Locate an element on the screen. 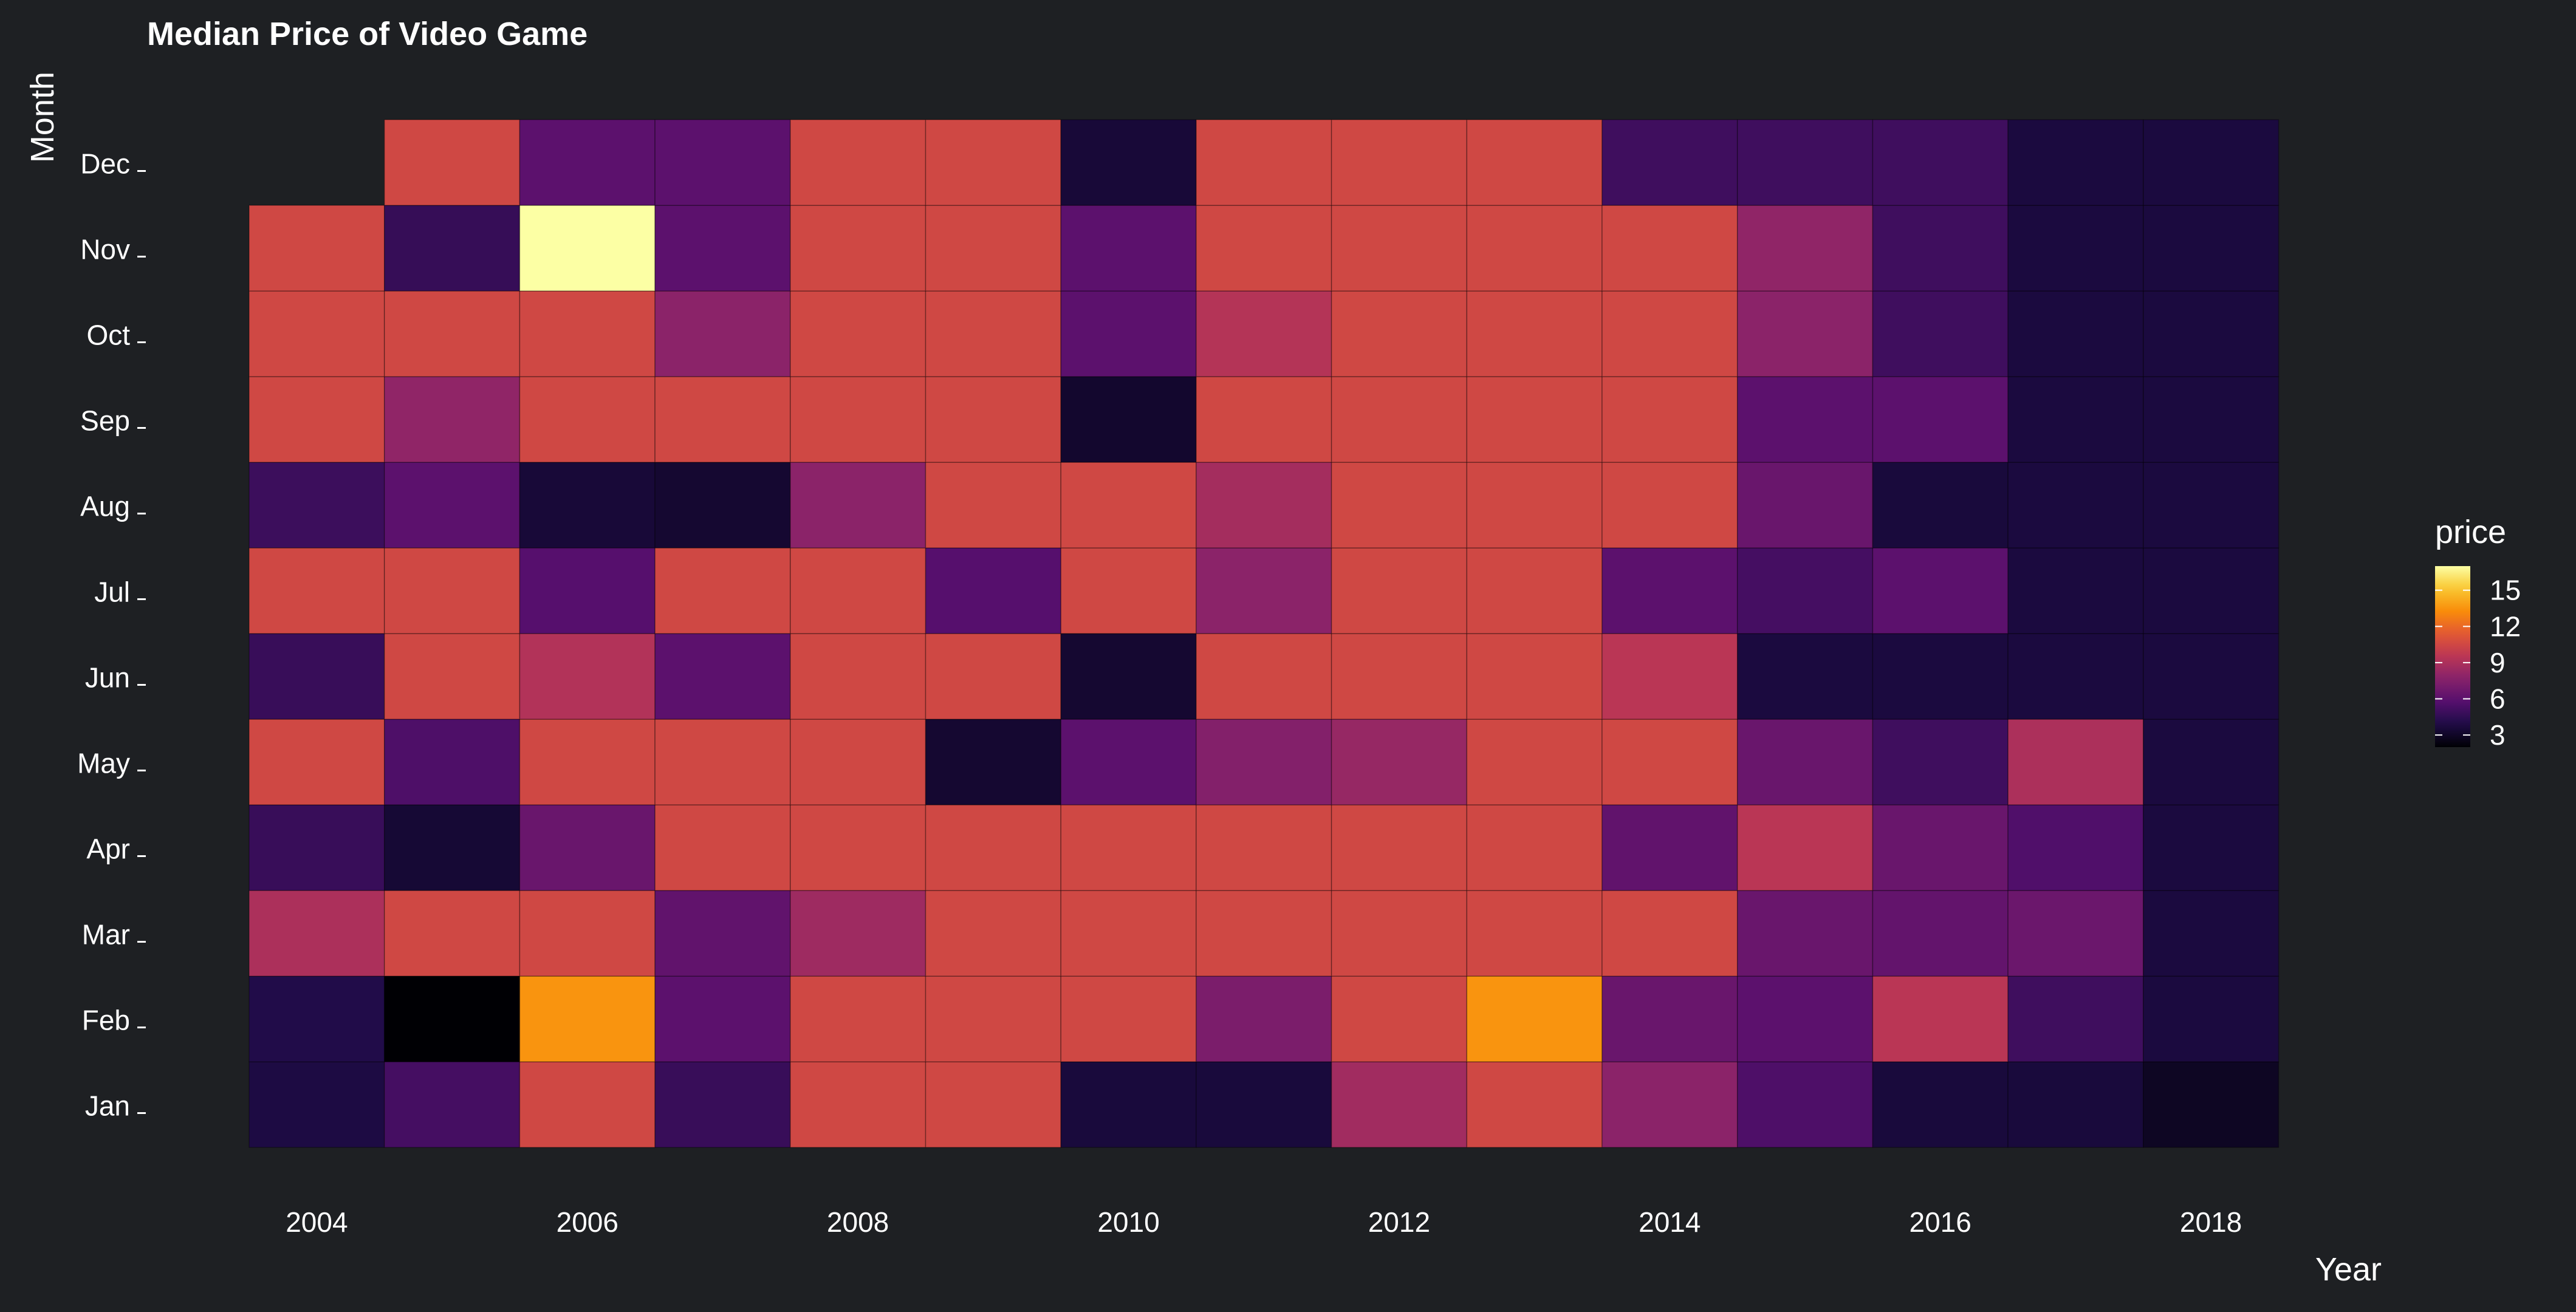  heatmap-cell-nov-2011 is located at coordinates (1264, 248).